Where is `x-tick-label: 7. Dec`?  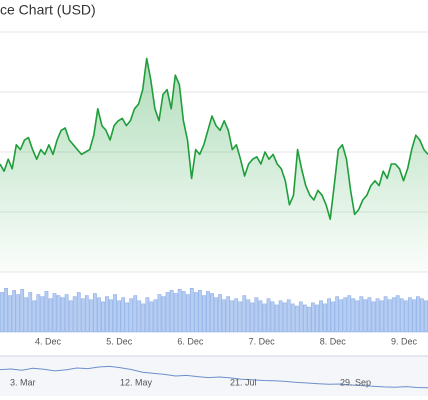 x-tick-label: 7. Dec is located at coordinates (262, 341).